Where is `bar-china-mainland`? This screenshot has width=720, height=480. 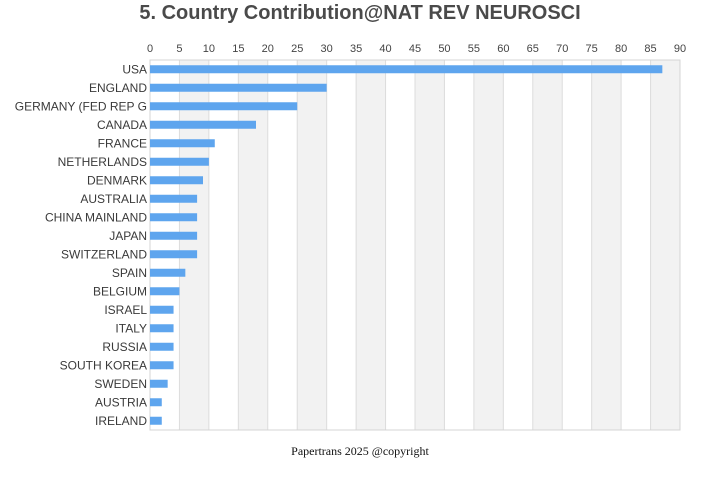 bar-china-mainland is located at coordinates (174, 217).